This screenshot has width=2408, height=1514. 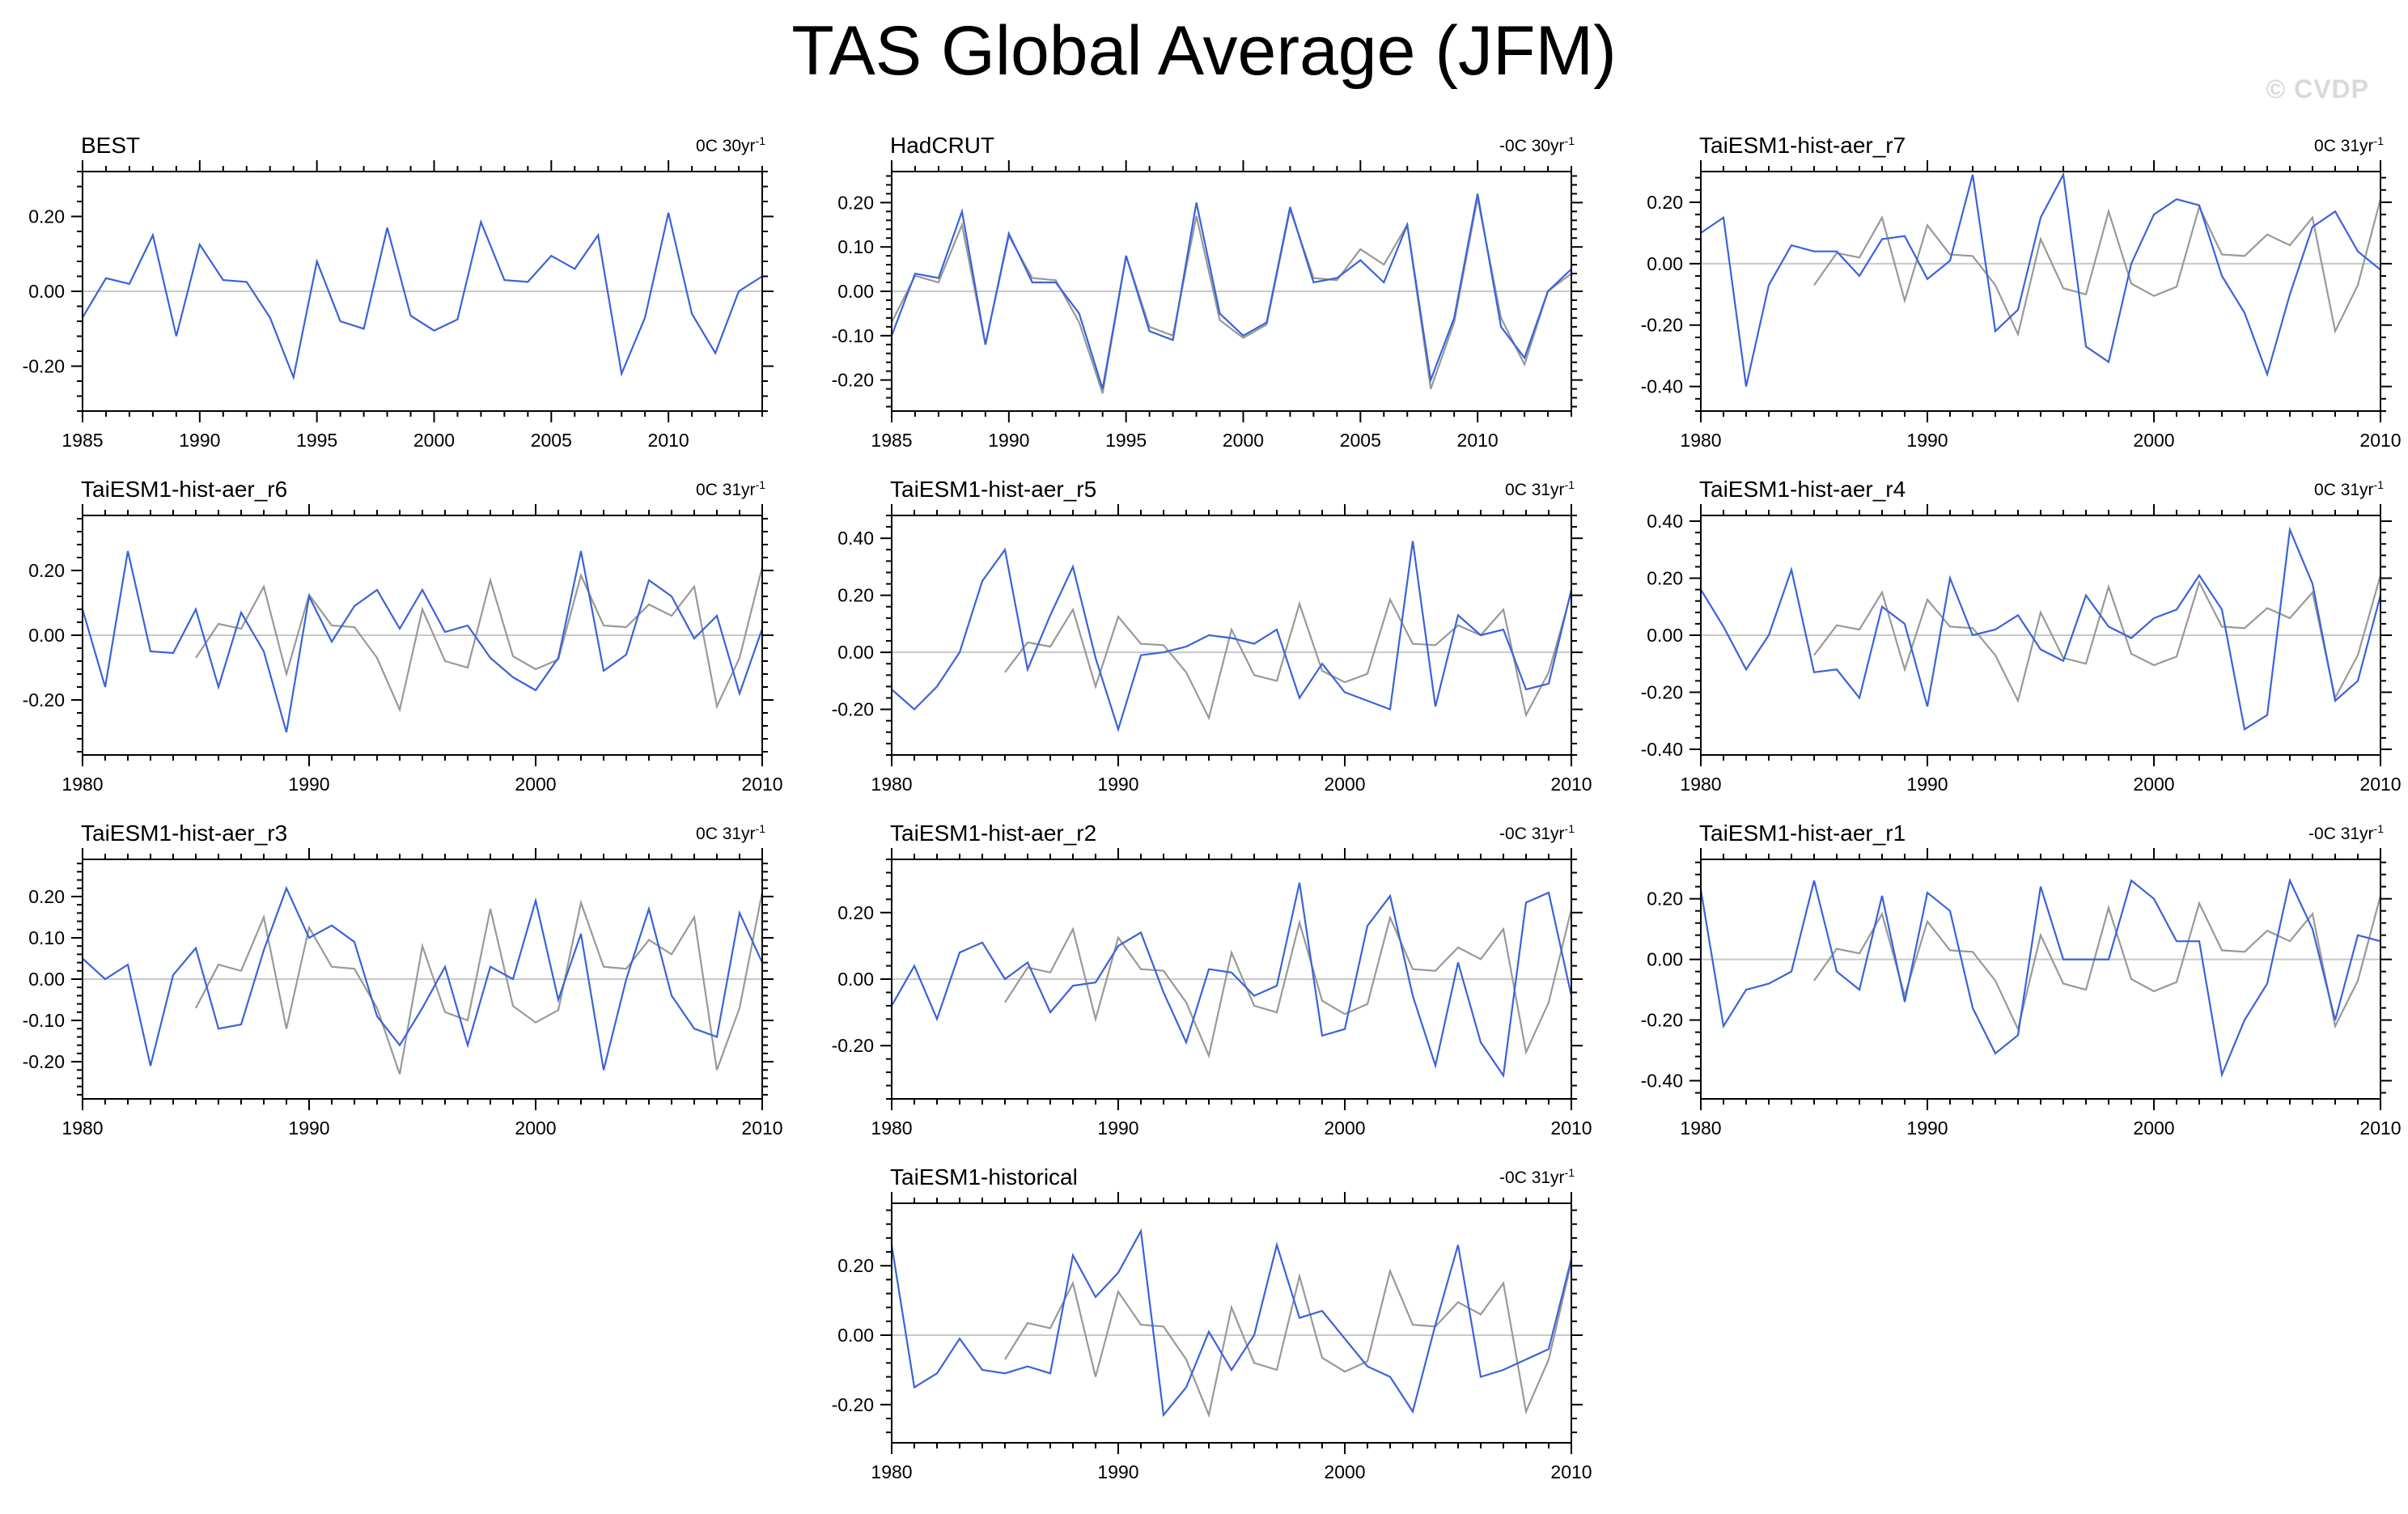 I want to click on trend-label: -0C 30yr-1, so click(x=1537, y=145).